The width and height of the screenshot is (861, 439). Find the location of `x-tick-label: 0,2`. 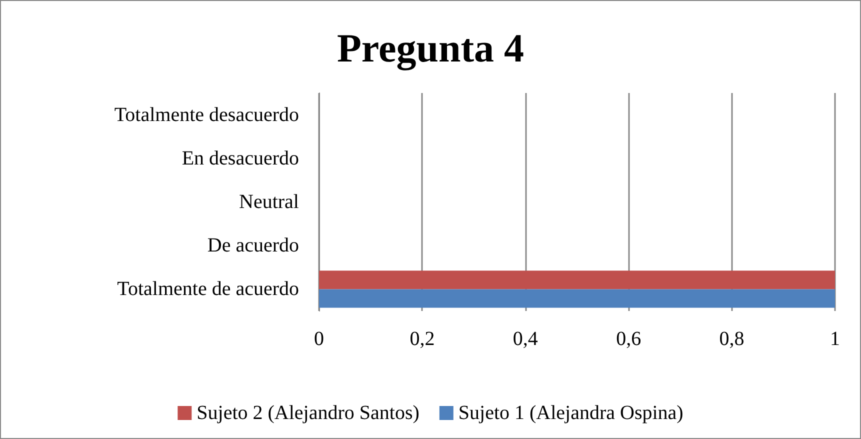

x-tick-label: 0,2 is located at coordinates (422, 339).